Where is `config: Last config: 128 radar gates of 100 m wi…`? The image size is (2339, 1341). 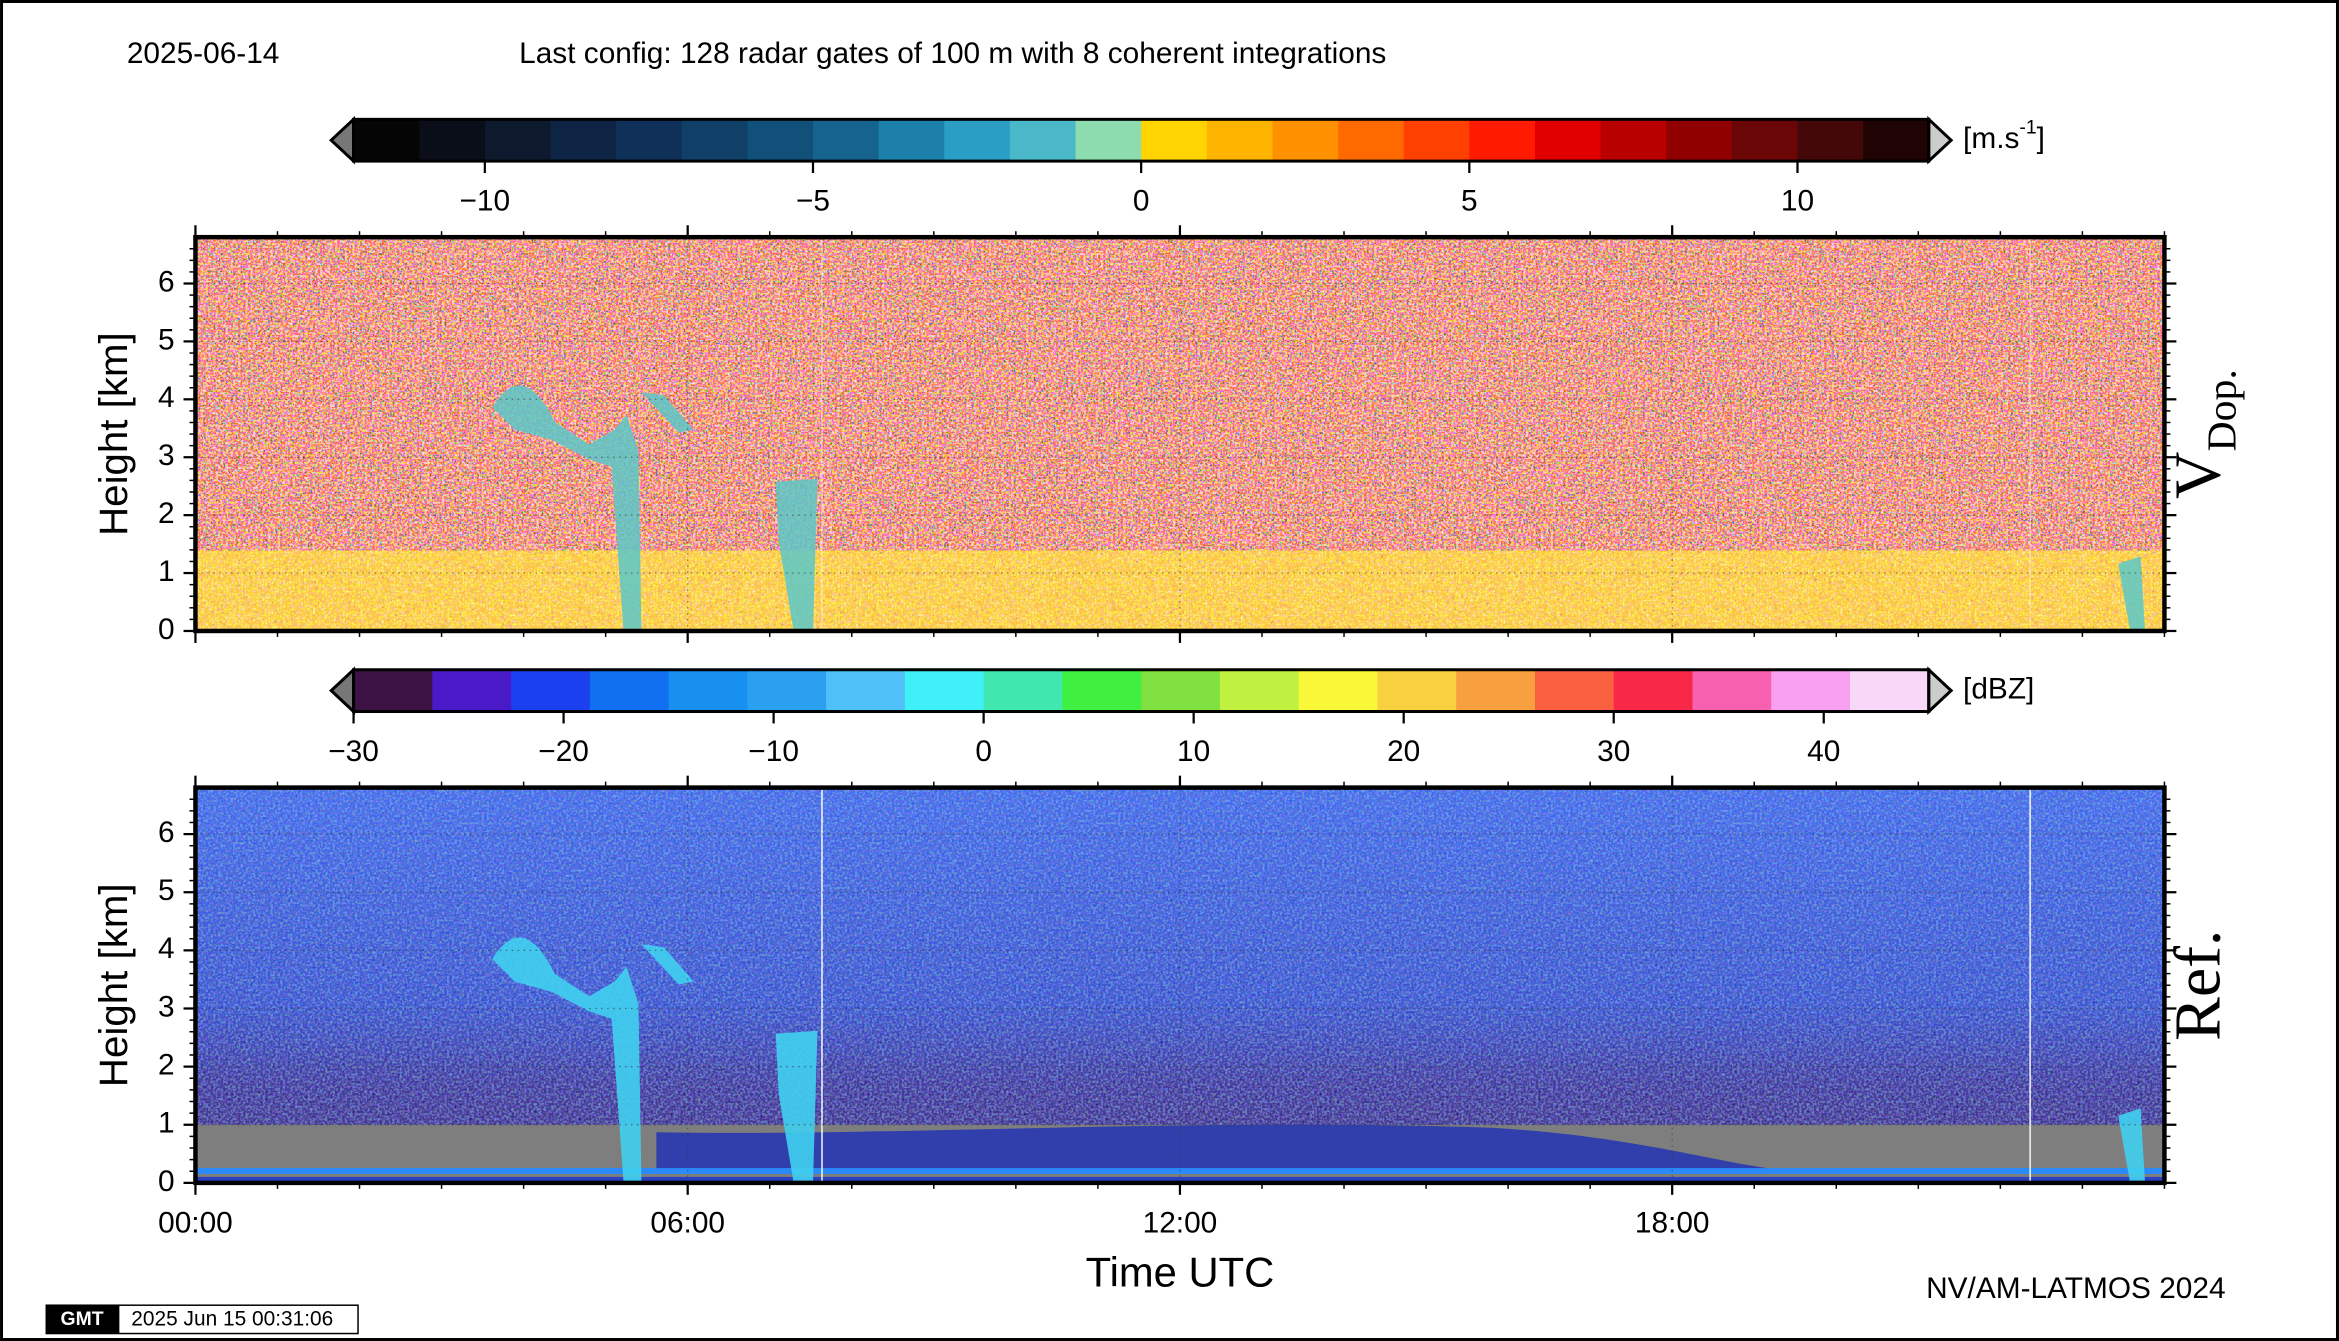
config: Last config: 128 radar gates of 100 m wi… is located at coordinates (952, 53).